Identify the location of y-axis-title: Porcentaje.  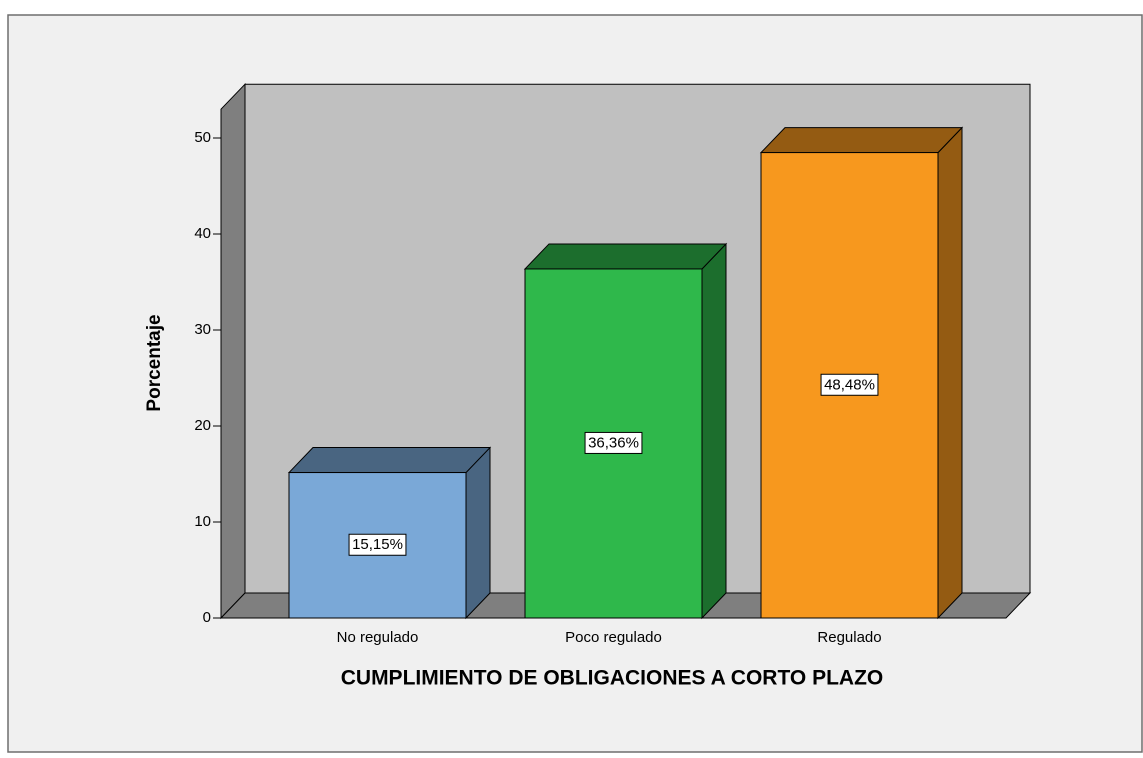
(154, 362).